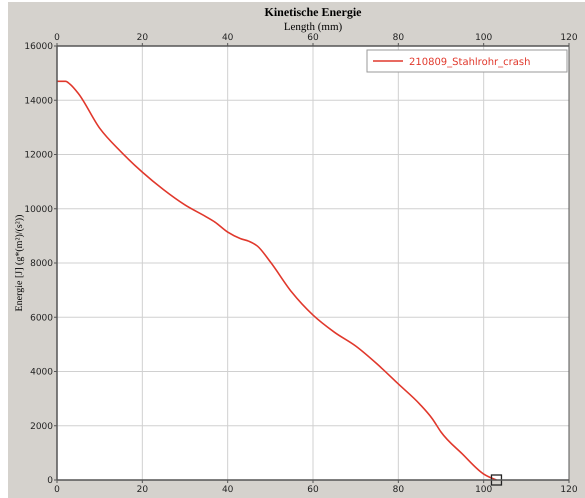 This screenshot has width=585, height=498. I want to click on x-tick-label: 40, so click(228, 38).